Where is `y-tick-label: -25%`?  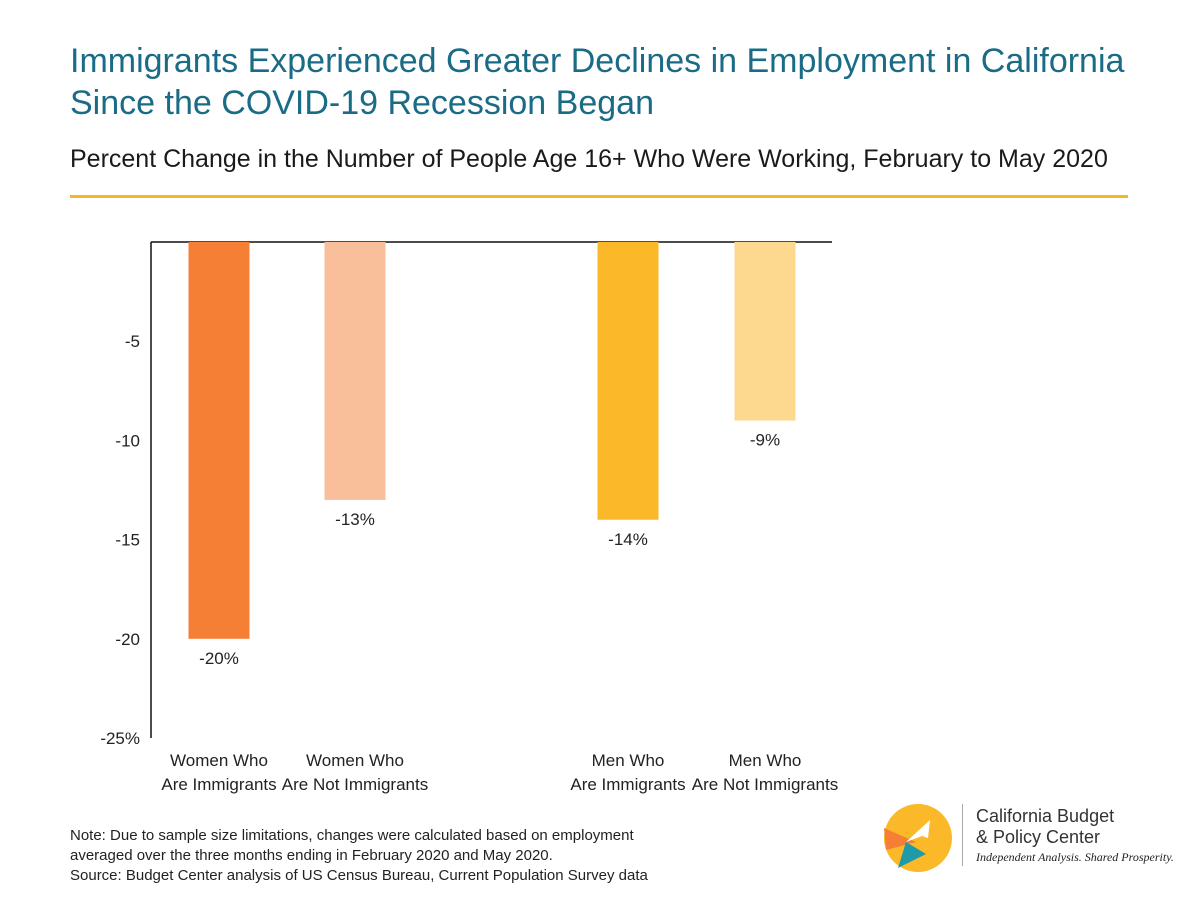
y-tick-label: -25% is located at coordinates (120, 738).